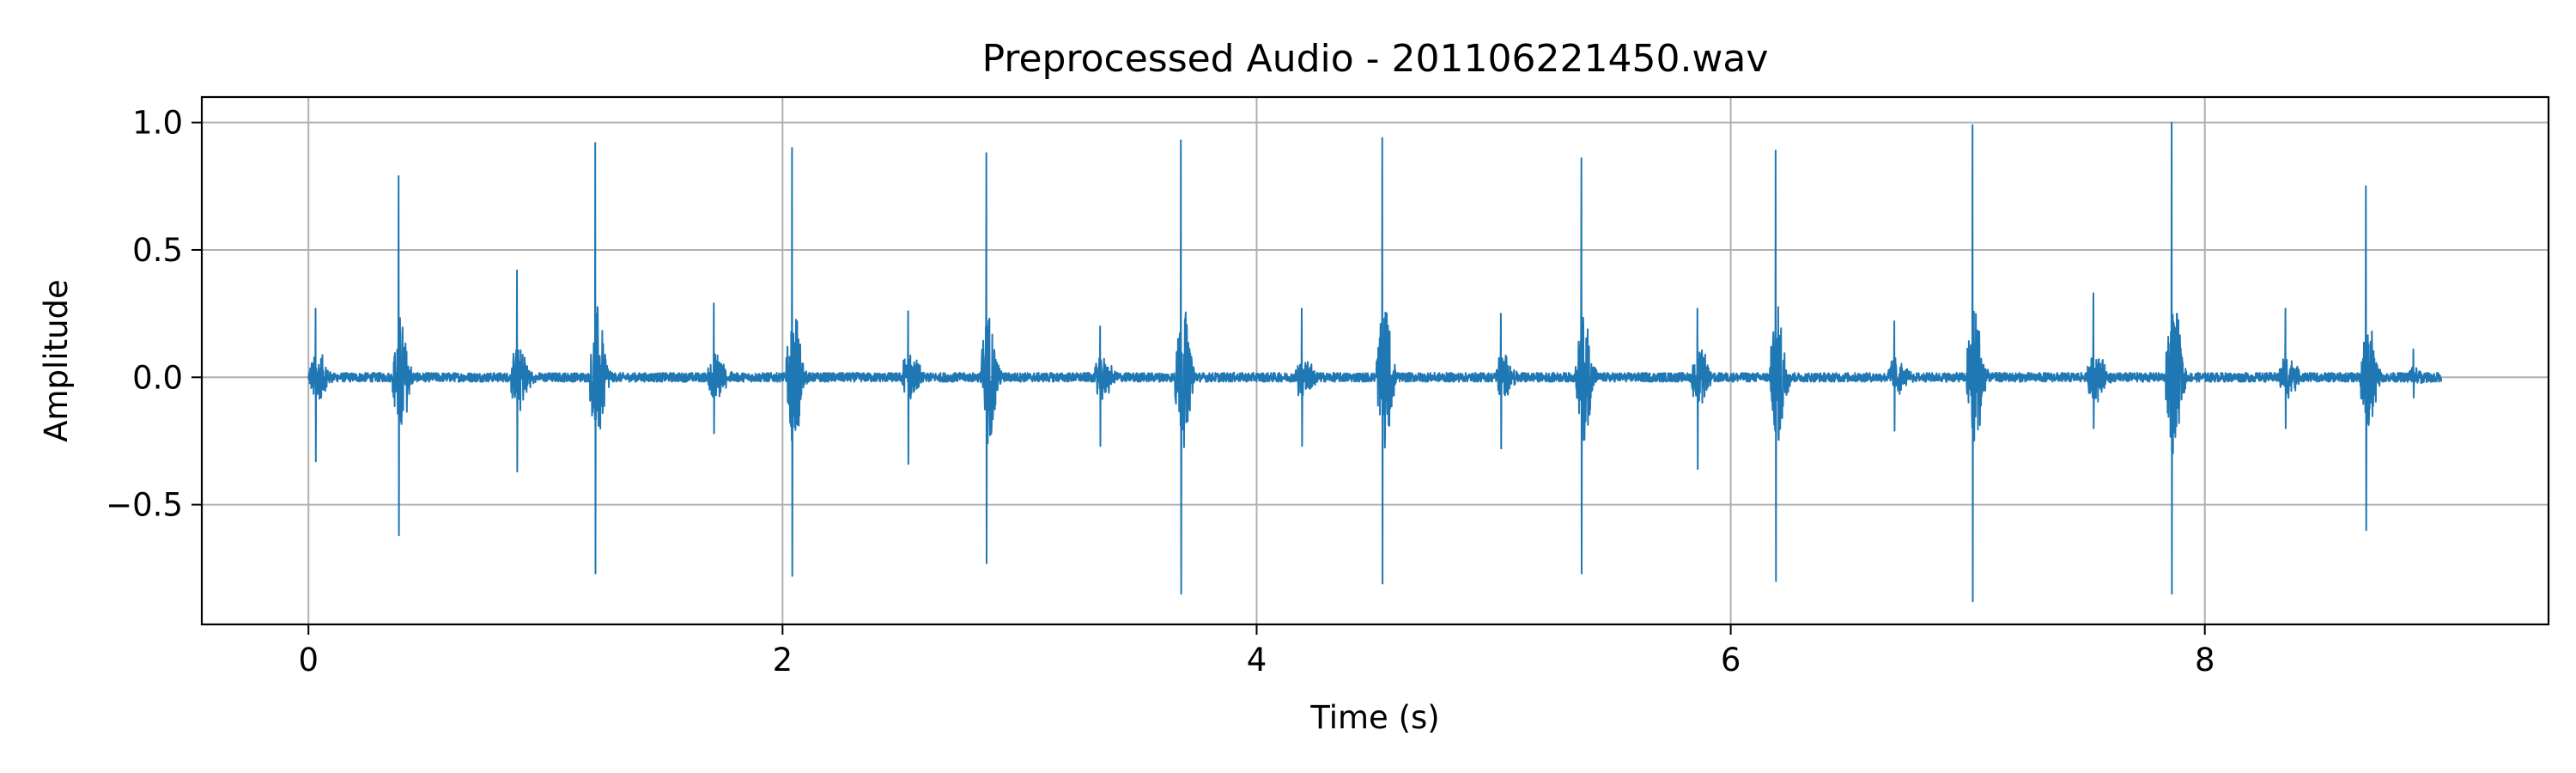 The image size is (2576, 773). What do you see at coordinates (1257, 660) in the screenshot?
I see `x-tick-label: 4` at bounding box center [1257, 660].